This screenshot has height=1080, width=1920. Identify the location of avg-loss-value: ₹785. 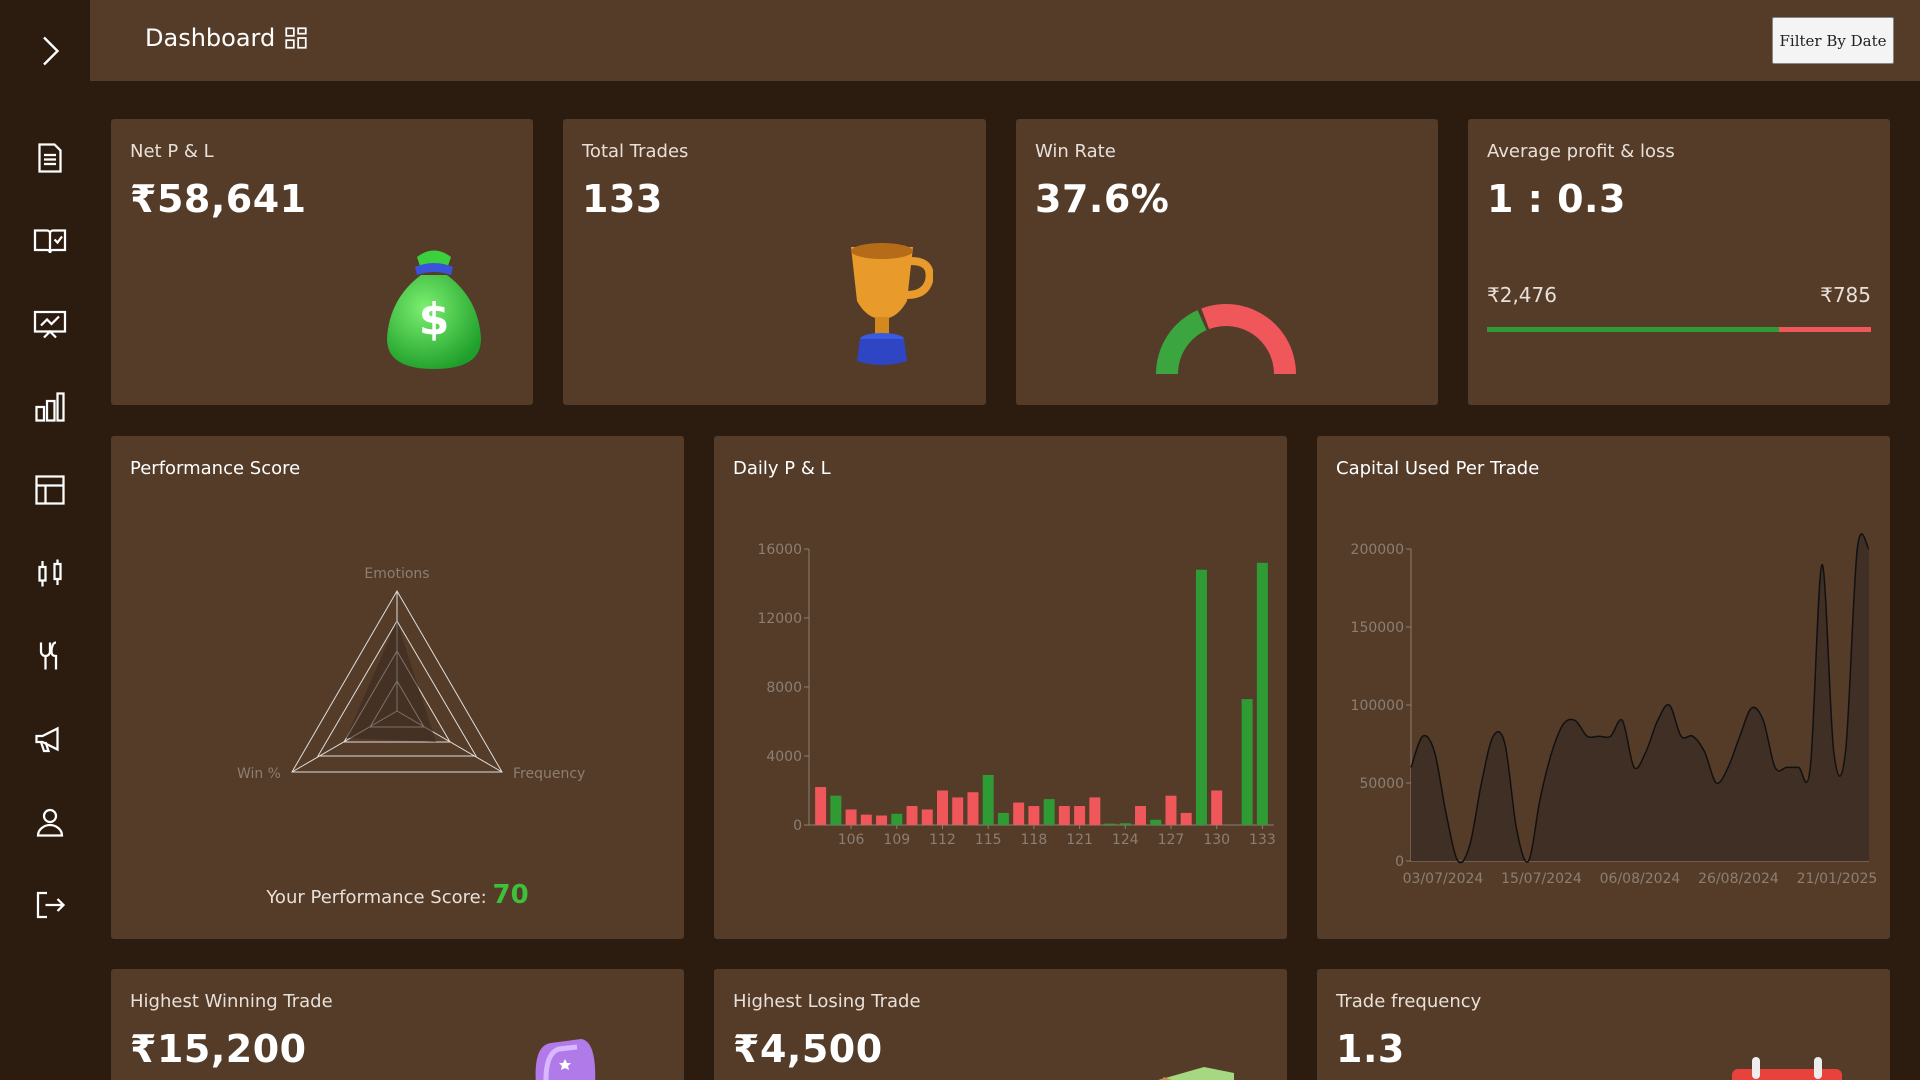
(1845, 295).